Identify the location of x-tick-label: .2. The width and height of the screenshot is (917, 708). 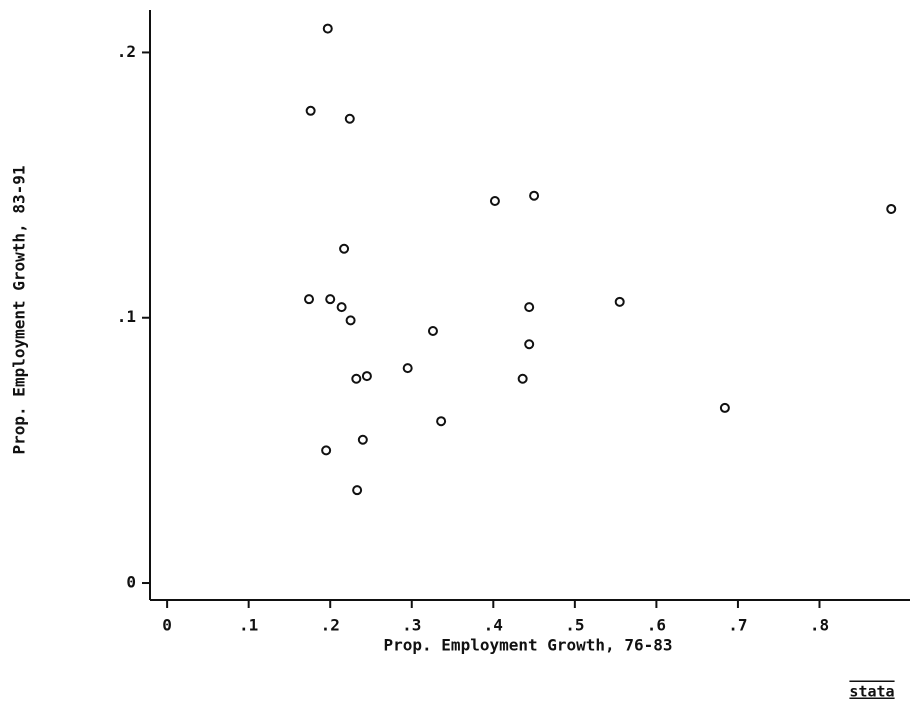
(330, 625).